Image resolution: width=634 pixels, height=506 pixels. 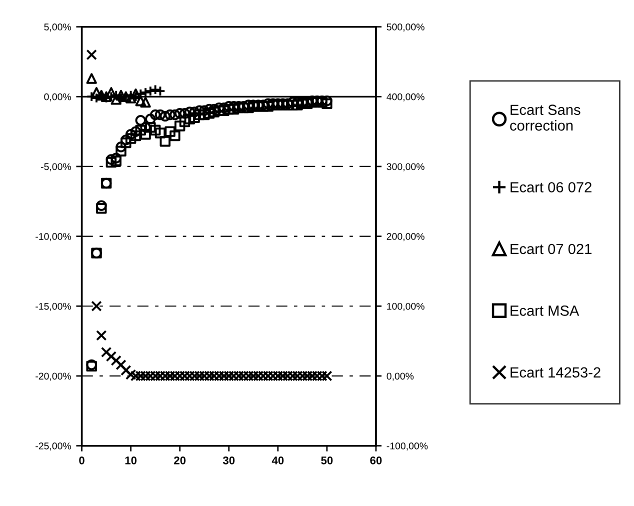 I want to click on legend-label: Ecart Sans correction, so click(x=545, y=117).